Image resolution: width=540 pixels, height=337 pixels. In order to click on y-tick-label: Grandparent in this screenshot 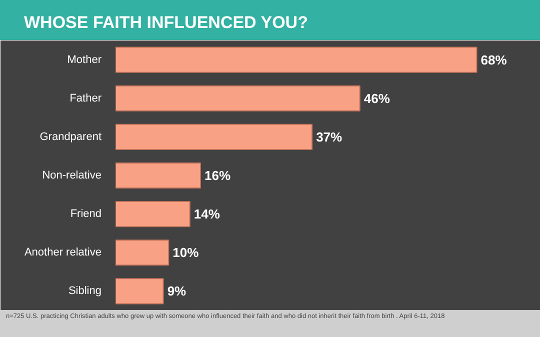, I will do `click(71, 136)`.